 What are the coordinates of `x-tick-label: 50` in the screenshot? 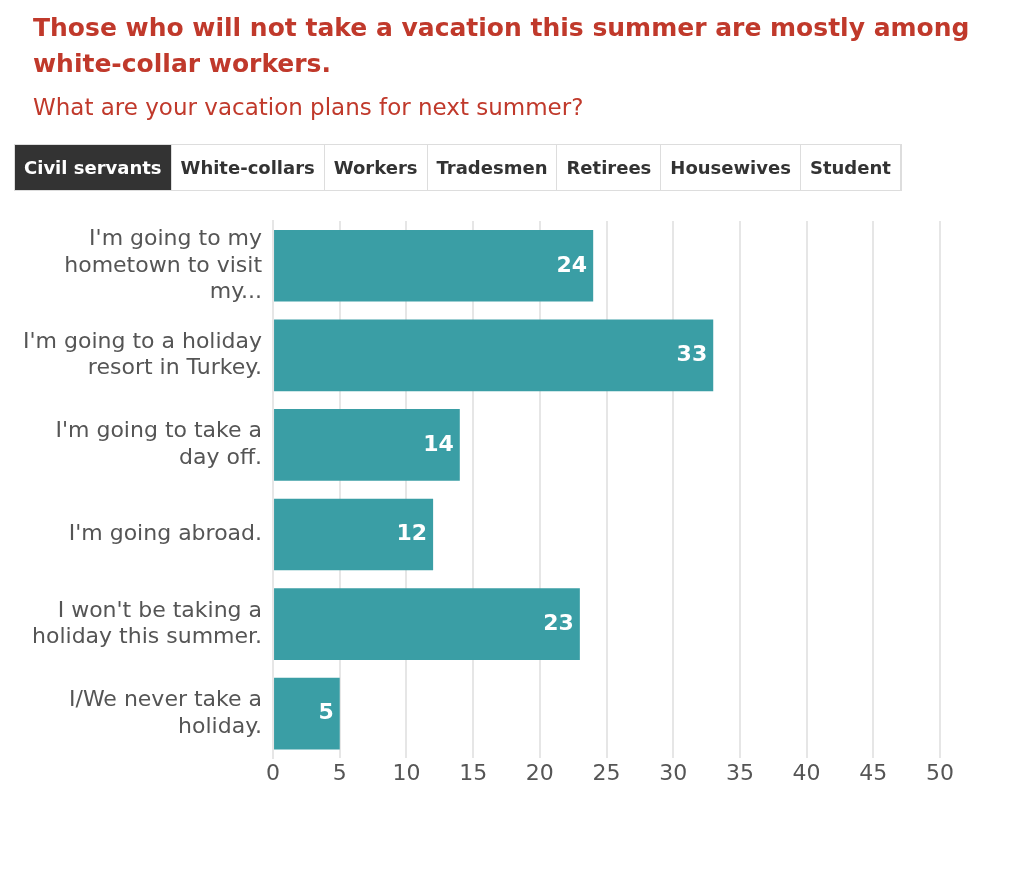 It's located at (940, 773).